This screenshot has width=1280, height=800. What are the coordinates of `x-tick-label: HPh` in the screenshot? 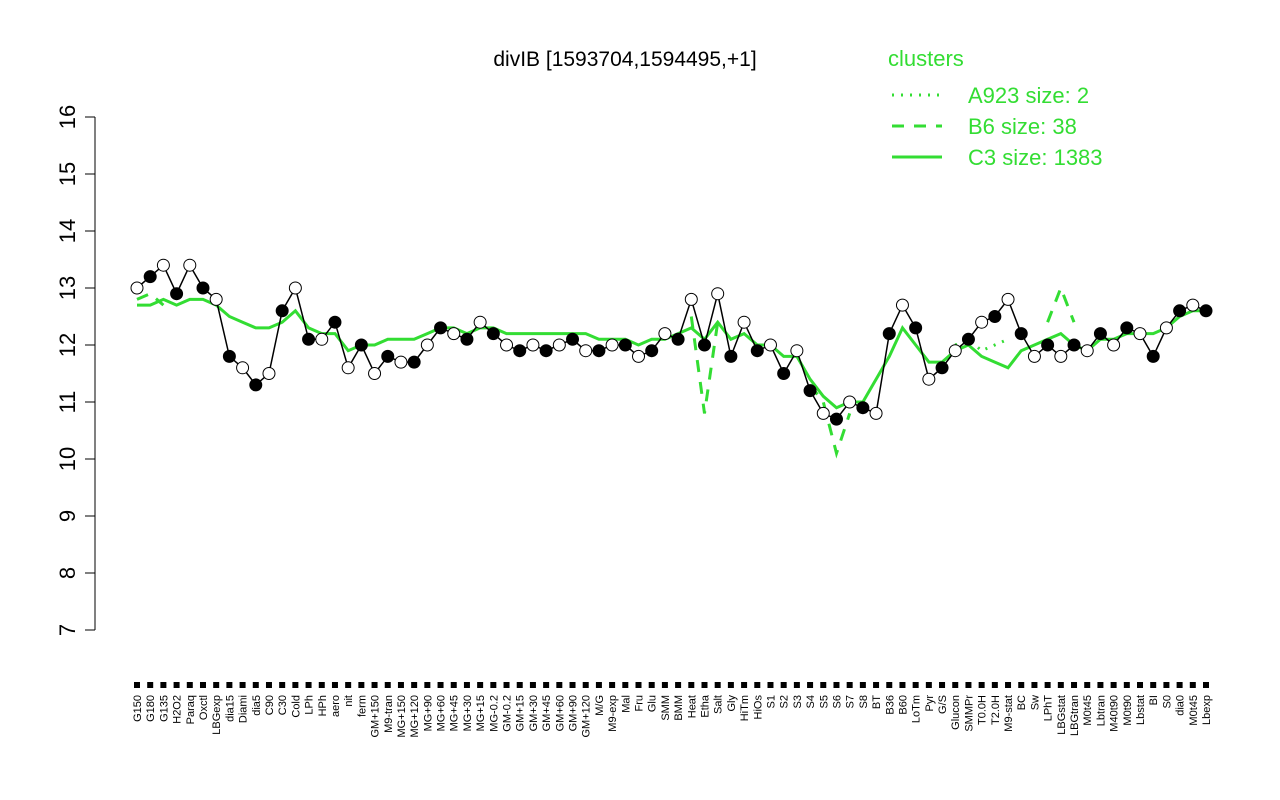 It's located at (323, 705).